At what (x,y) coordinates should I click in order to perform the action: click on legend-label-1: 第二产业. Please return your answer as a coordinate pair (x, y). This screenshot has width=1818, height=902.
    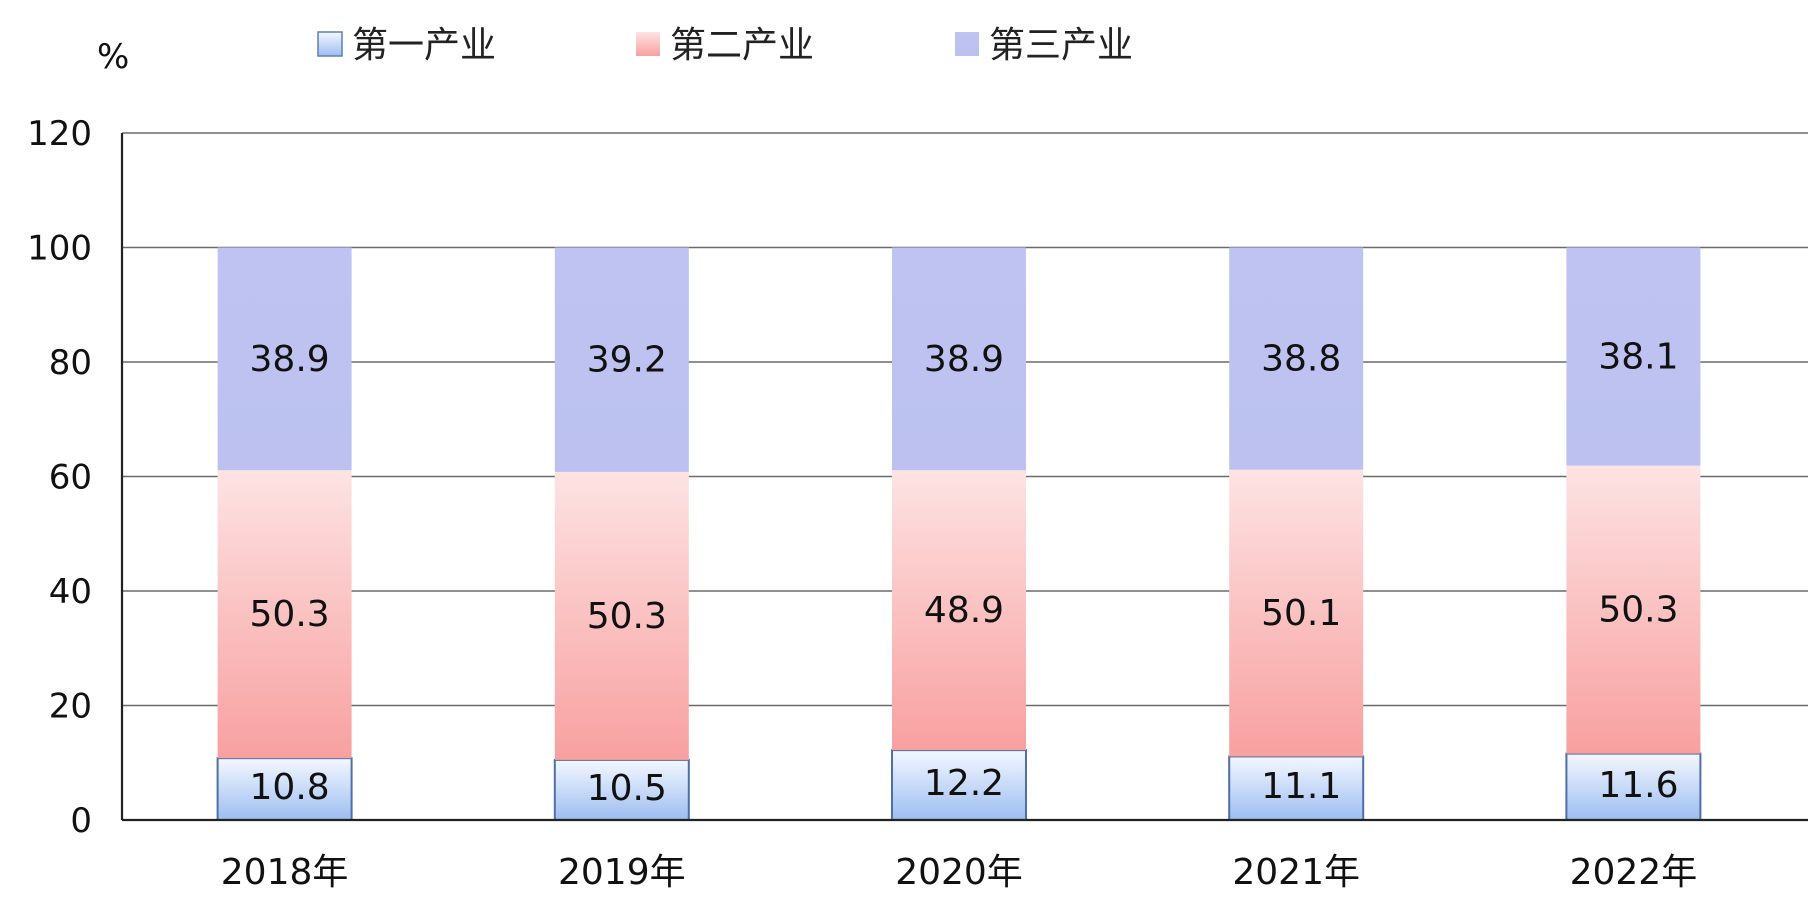
    Looking at the image, I should click on (742, 45).